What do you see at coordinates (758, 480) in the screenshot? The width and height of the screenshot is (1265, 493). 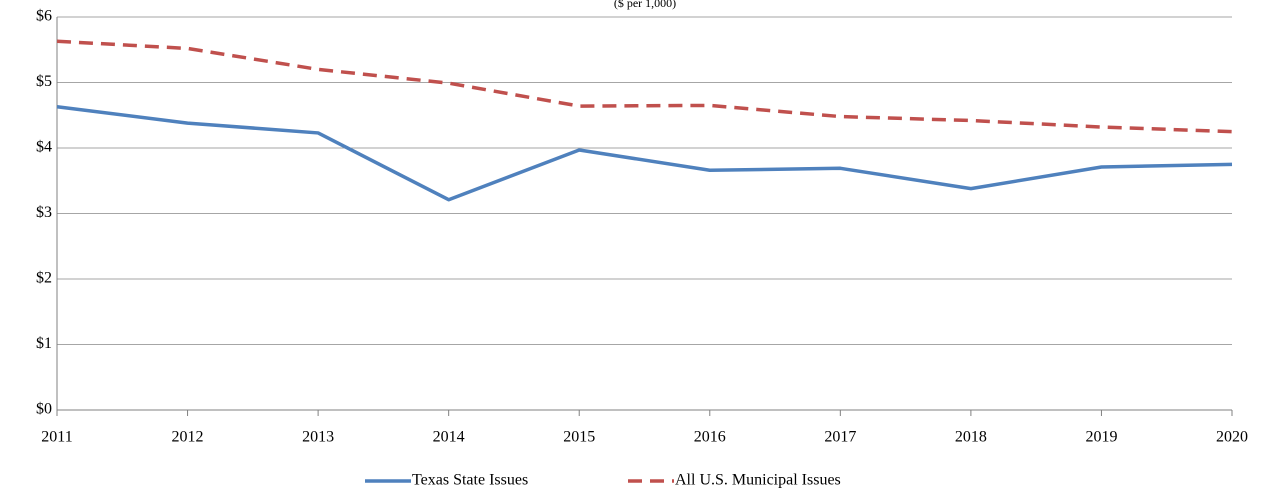 I see `legend-label: All U.S. Municipal Issues` at bounding box center [758, 480].